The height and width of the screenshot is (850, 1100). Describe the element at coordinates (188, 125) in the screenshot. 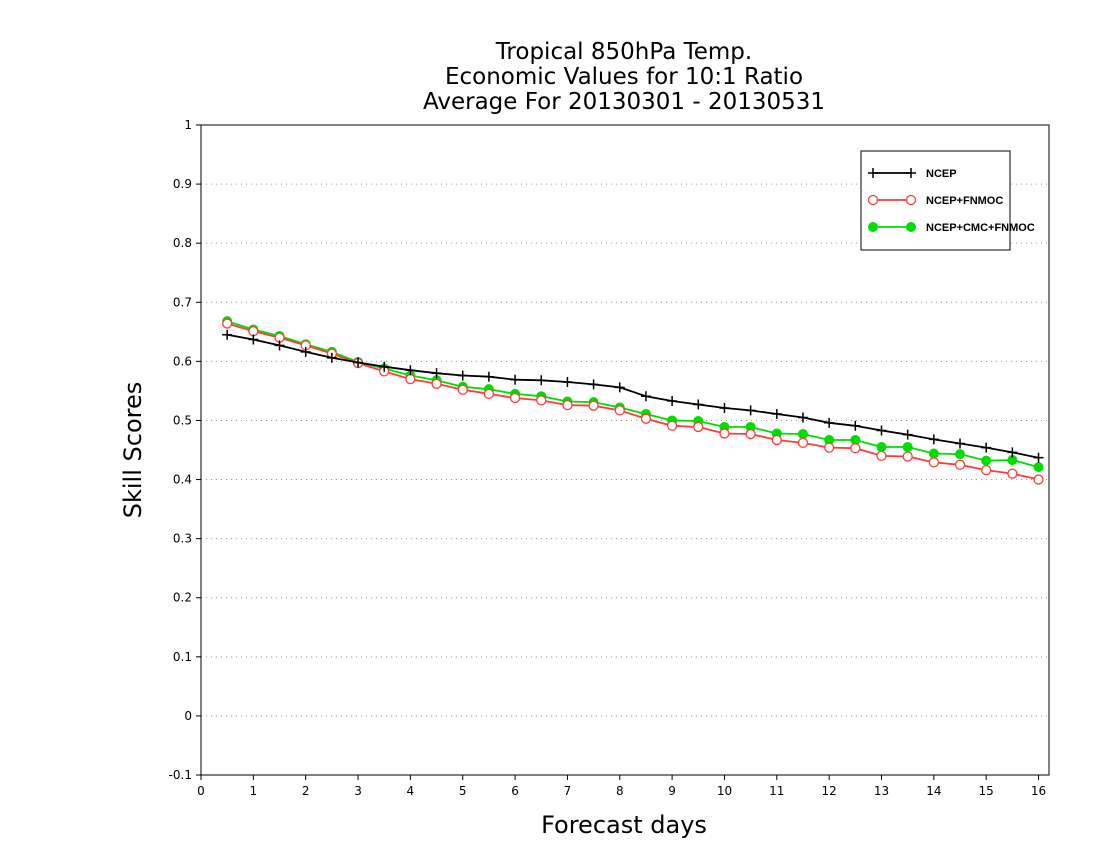

I see `y-tick-label: 1` at that location.